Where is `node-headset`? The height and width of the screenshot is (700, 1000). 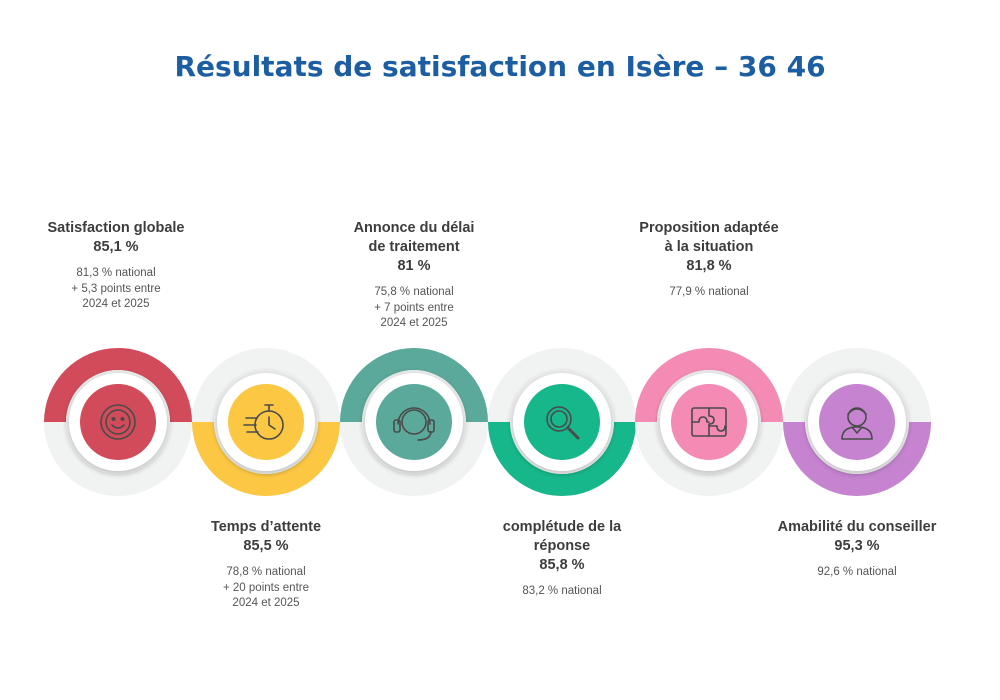
node-headset is located at coordinates (414, 422).